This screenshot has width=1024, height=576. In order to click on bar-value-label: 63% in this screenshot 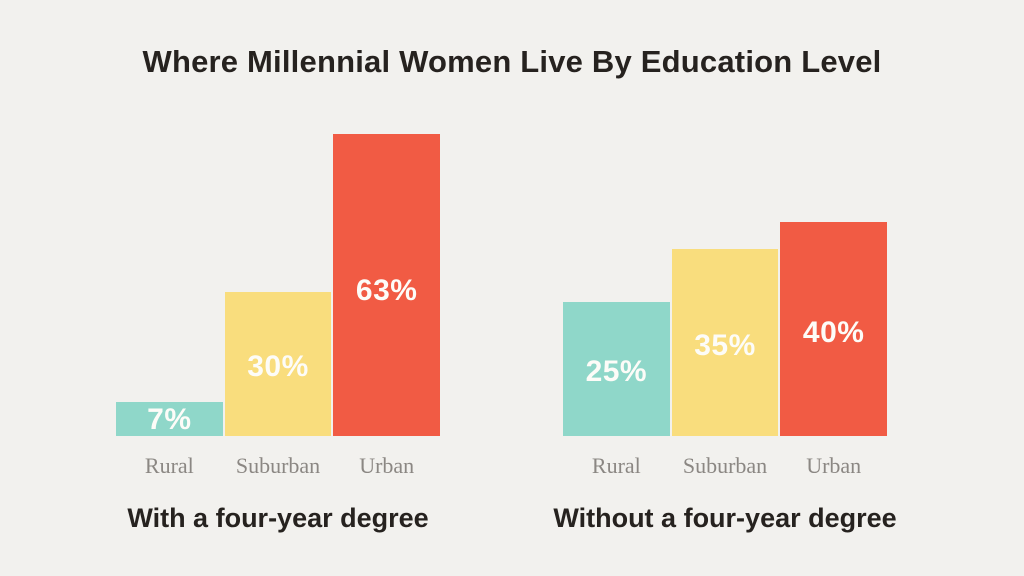, I will do `click(386, 291)`.